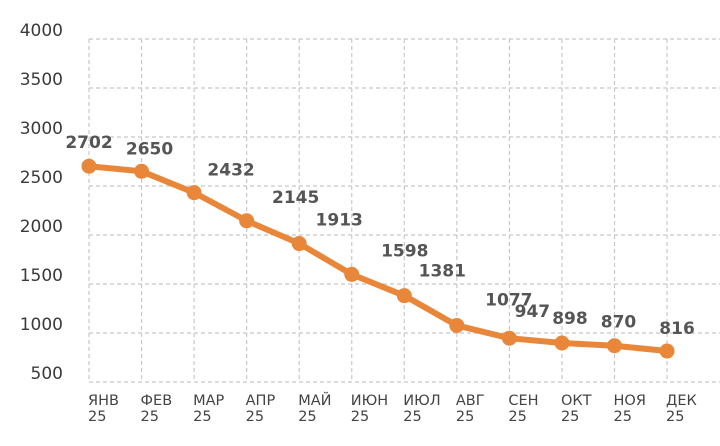 This screenshot has width=720, height=446. Describe the element at coordinates (404, 251) in the screenshot. I see `data-label: 1598` at that location.